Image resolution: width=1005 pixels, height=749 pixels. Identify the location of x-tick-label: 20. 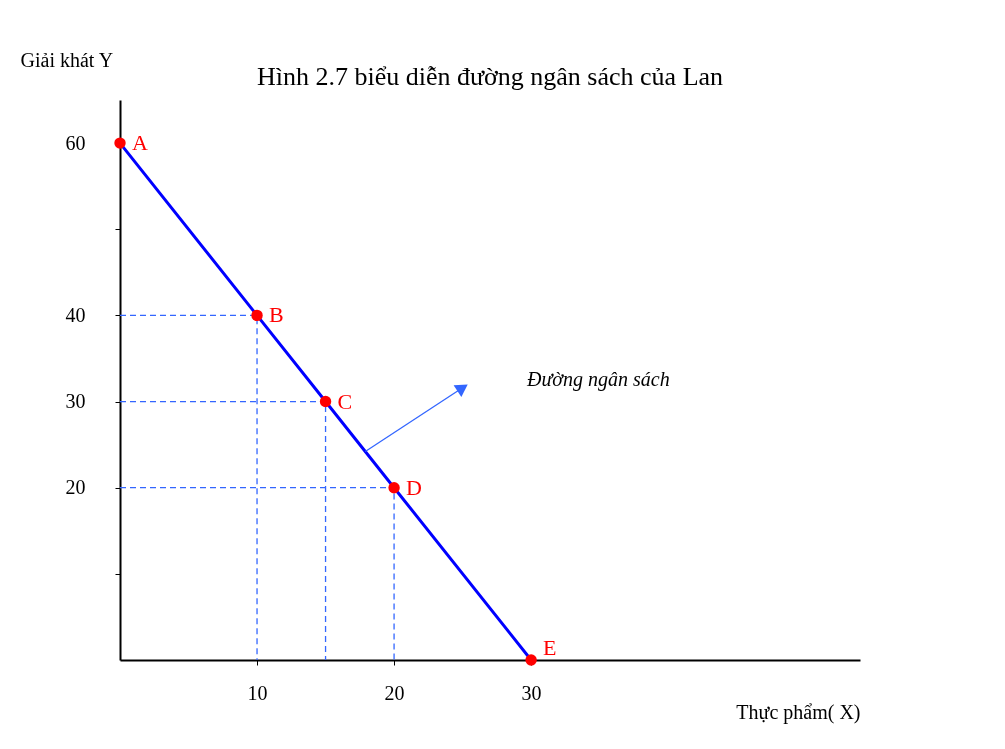
(394, 692).